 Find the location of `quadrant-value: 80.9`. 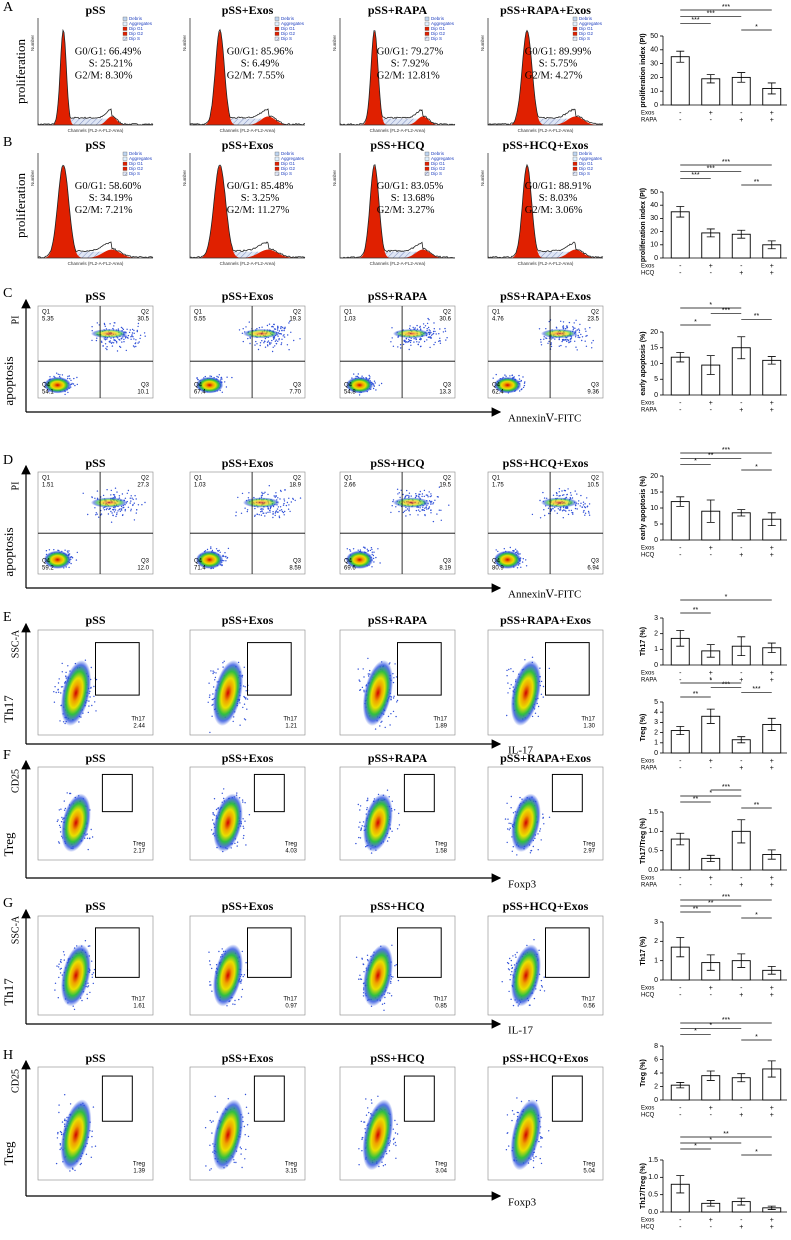

quadrant-value: 80.9 is located at coordinates (498, 569).